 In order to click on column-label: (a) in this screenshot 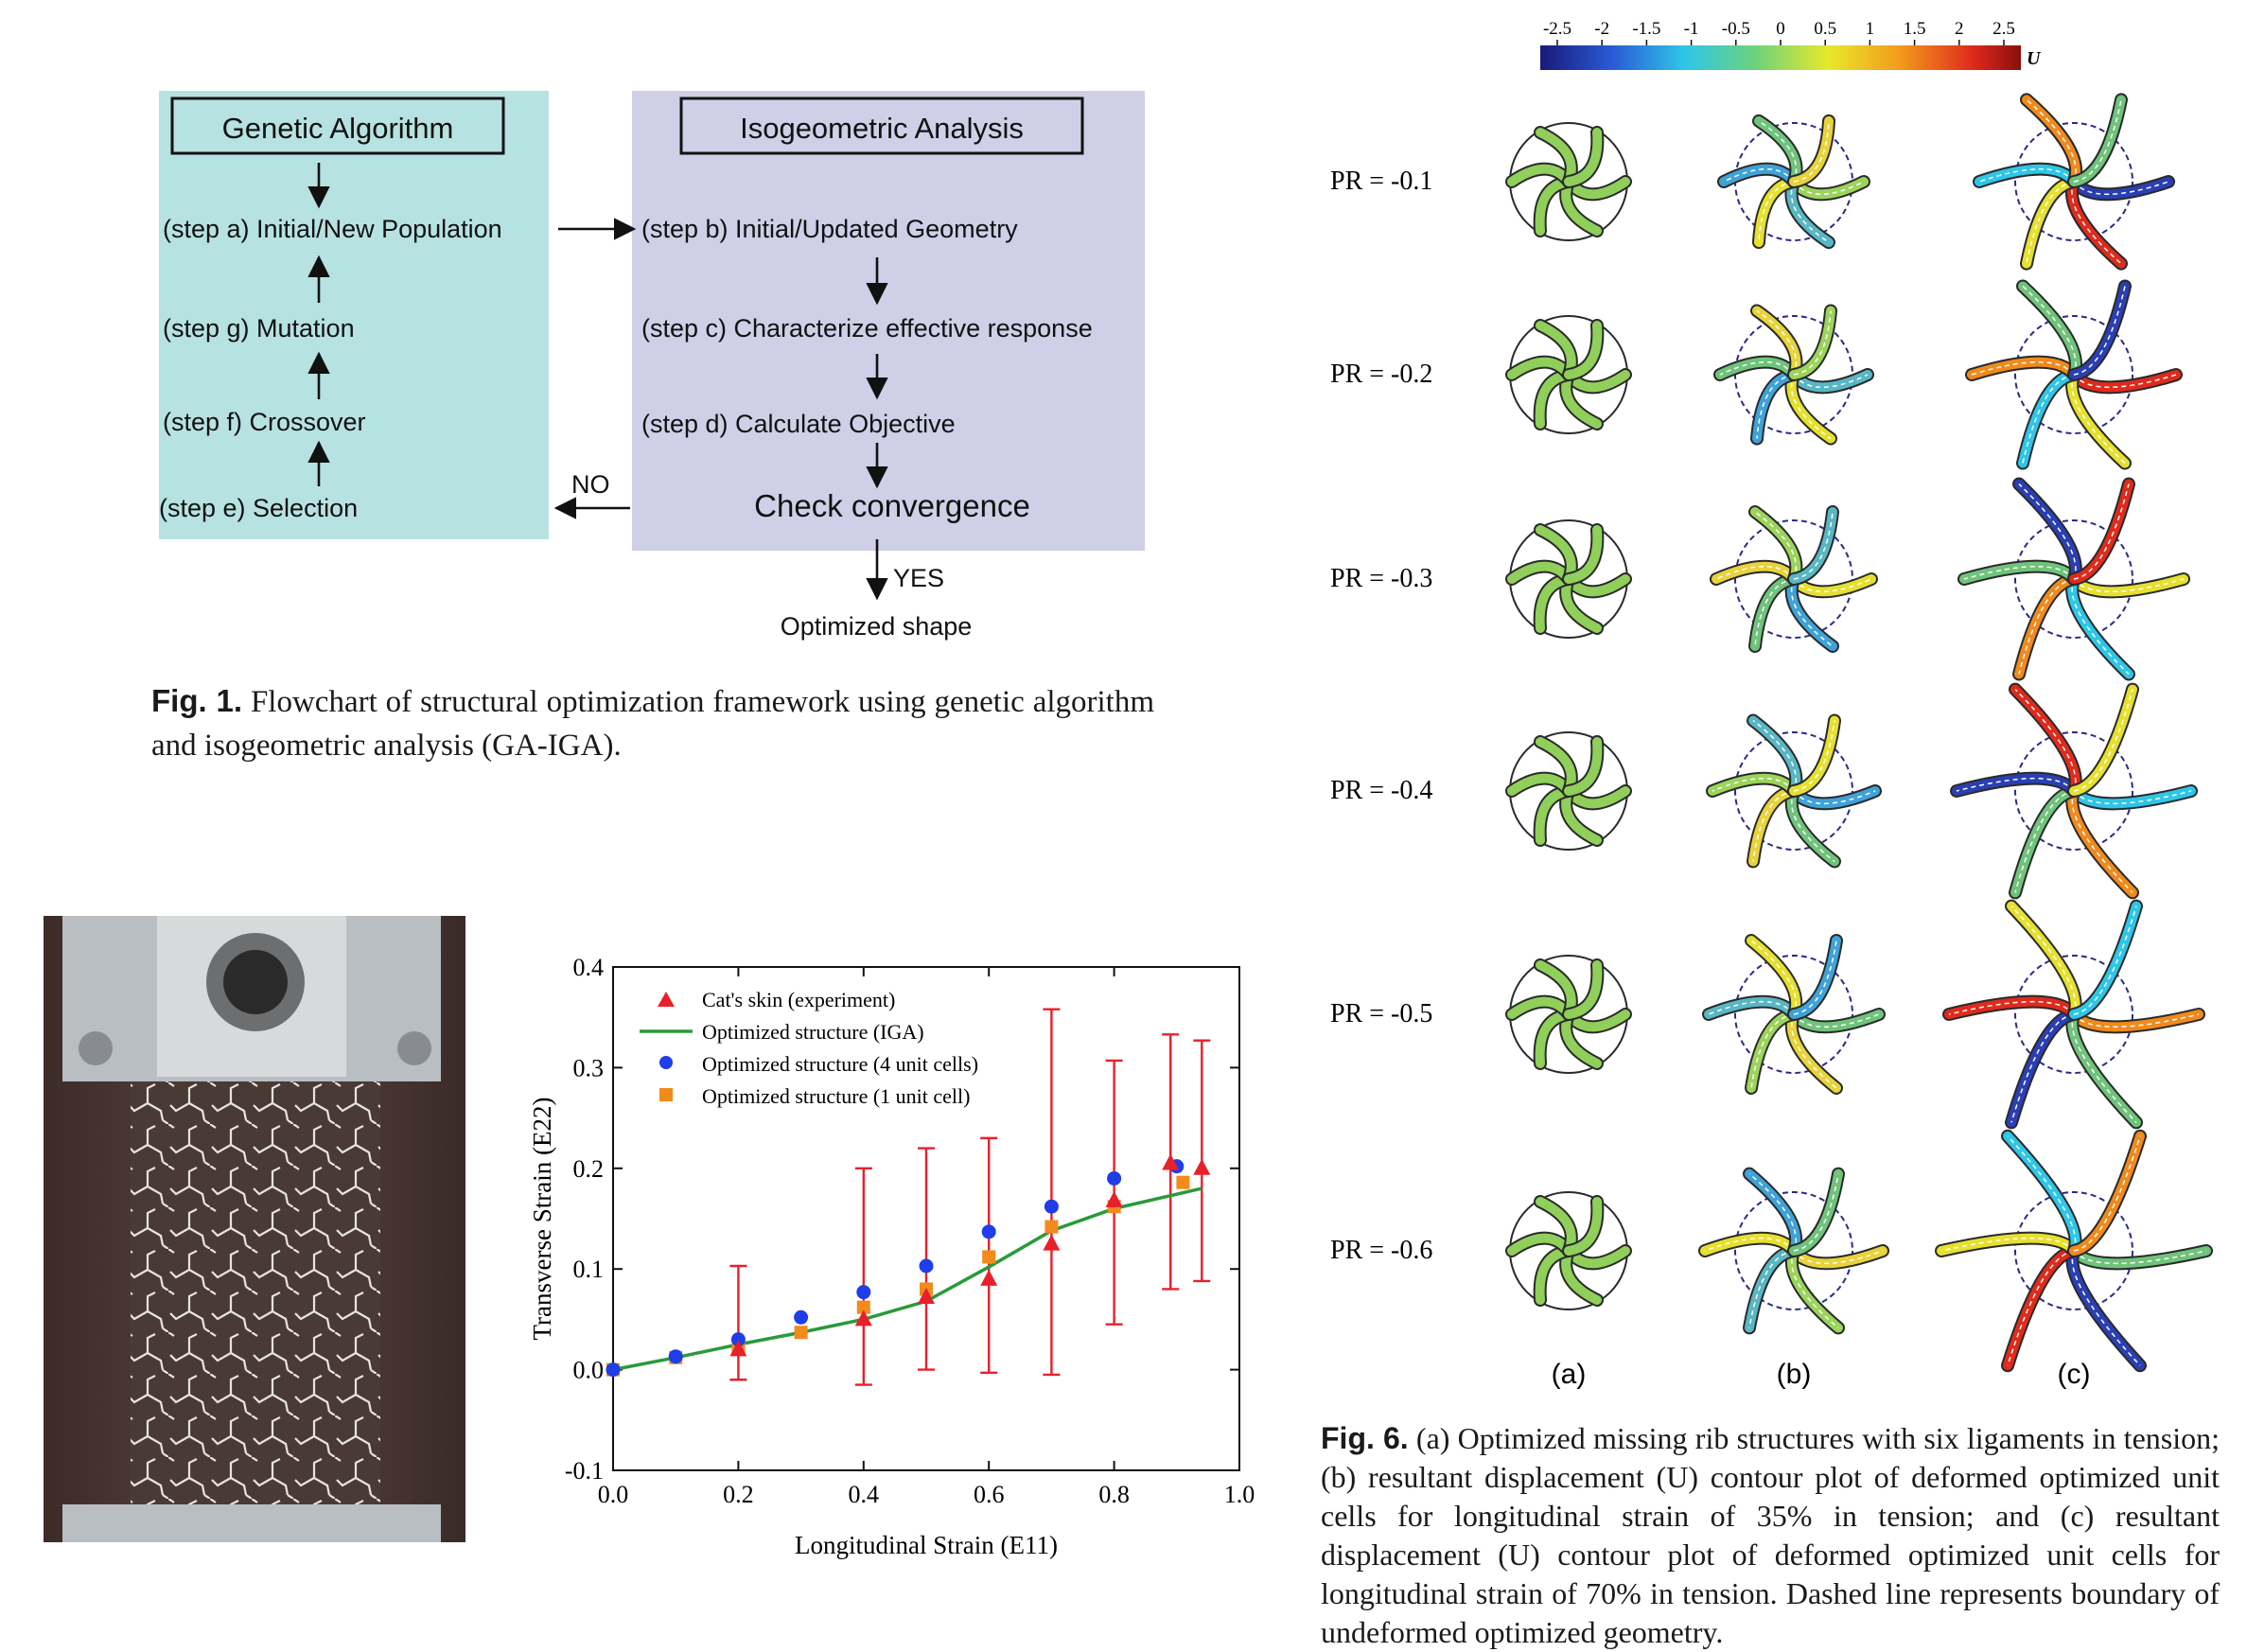, I will do `click(1569, 1374)`.